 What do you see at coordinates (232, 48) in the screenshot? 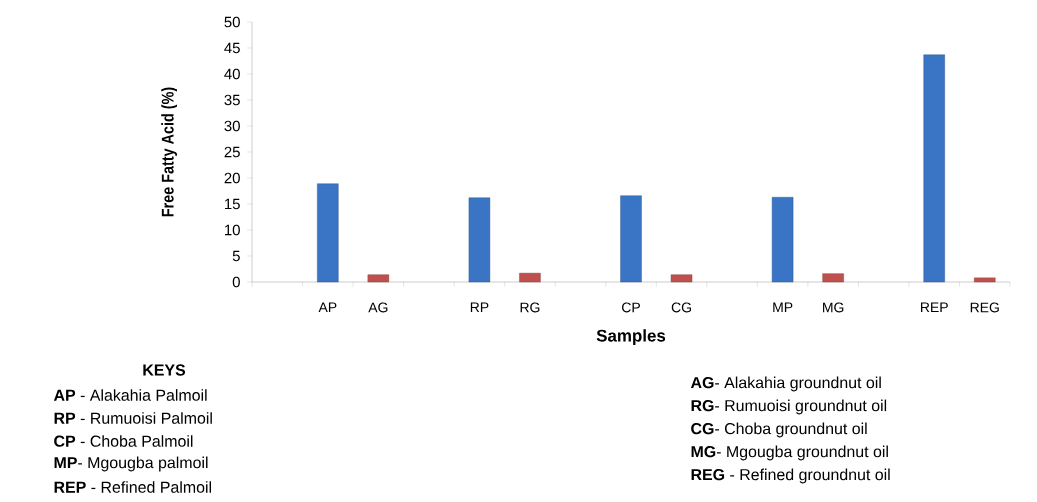
I see `y-tick-label: 45` at bounding box center [232, 48].